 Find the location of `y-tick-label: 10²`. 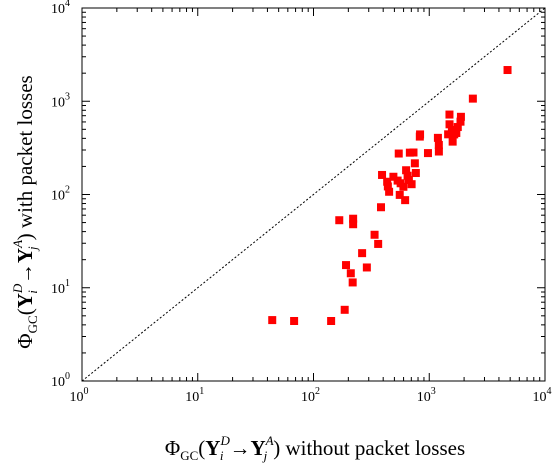

y-tick-label: 10² is located at coordinates (60, 194).